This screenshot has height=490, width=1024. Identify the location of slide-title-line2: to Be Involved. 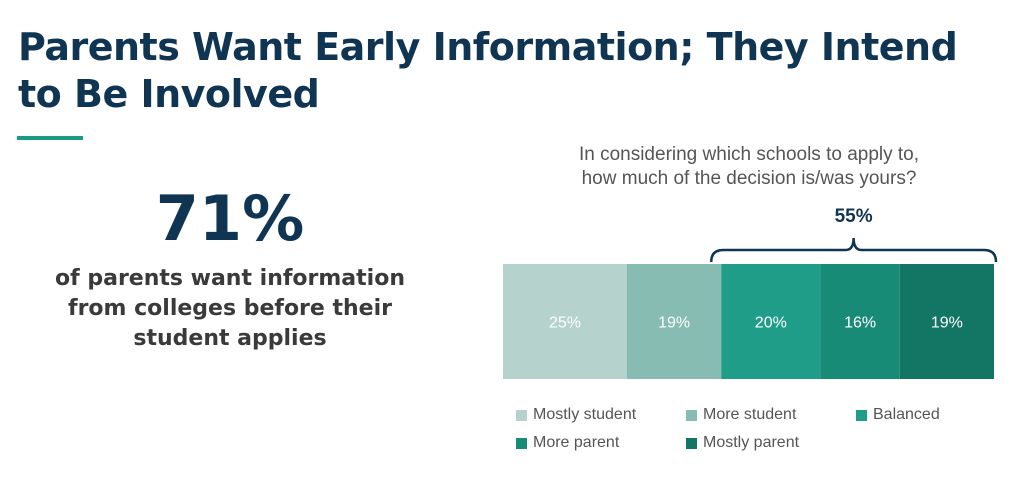
(169, 94).